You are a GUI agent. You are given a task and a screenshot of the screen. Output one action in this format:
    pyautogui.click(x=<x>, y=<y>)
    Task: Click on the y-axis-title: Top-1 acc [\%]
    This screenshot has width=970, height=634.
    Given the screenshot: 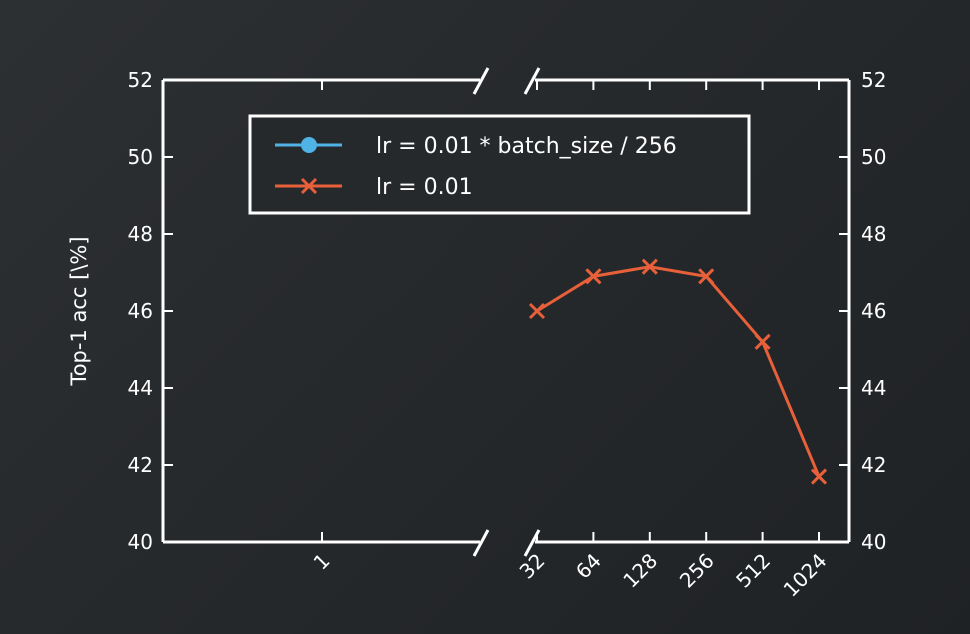 What is the action you would take?
    pyautogui.click(x=79, y=311)
    